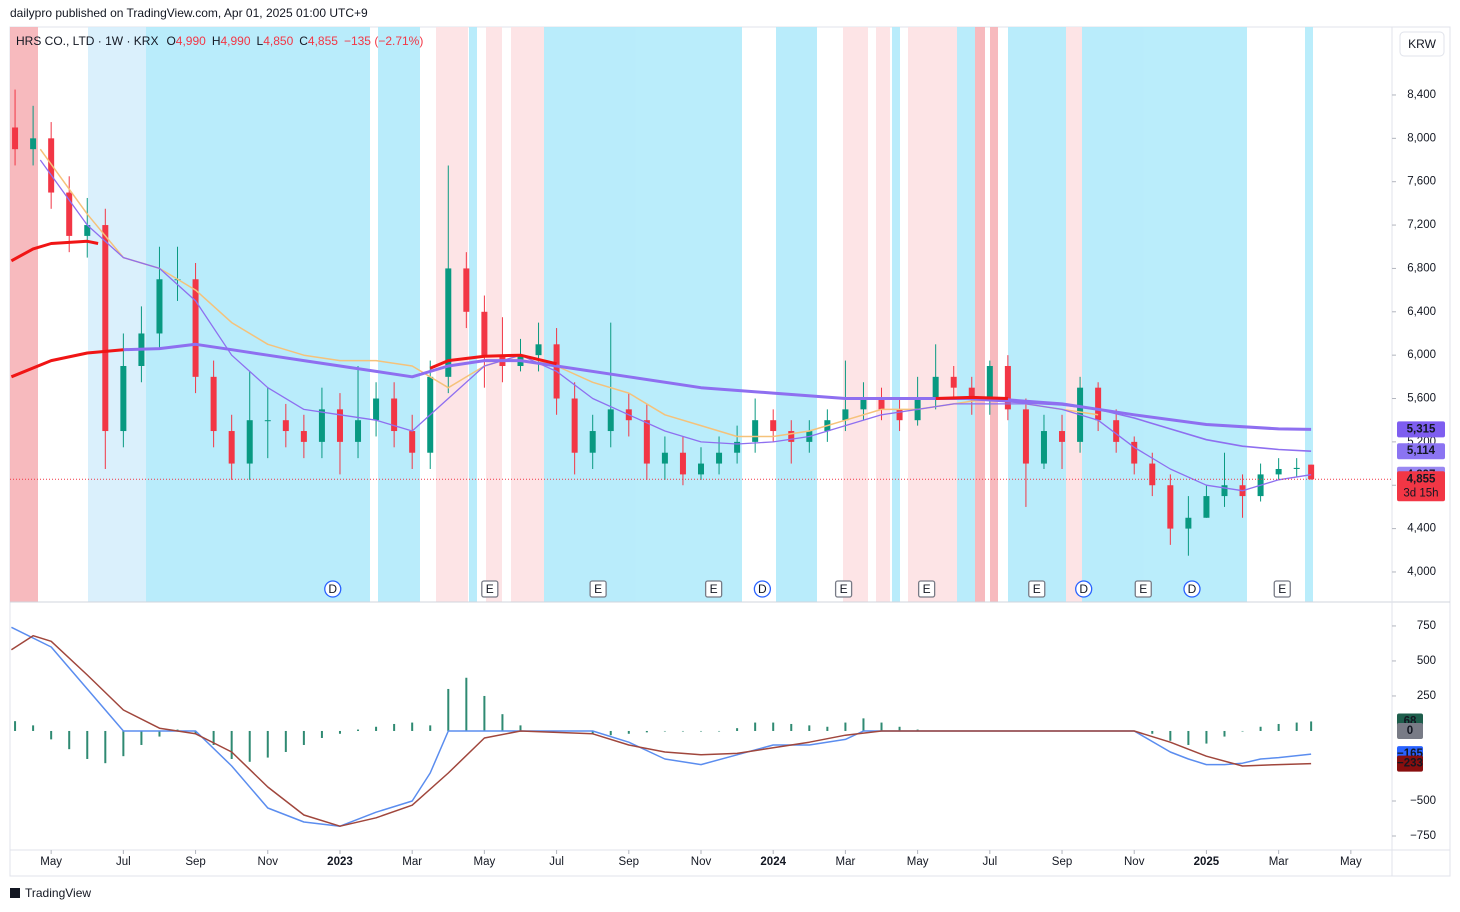 Image resolution: width=1460 pixels, height=912 pixels. Describe the element at coordinates (383, 41) in the screenshot. I see `change: −135 (−2.71%)` at that location.